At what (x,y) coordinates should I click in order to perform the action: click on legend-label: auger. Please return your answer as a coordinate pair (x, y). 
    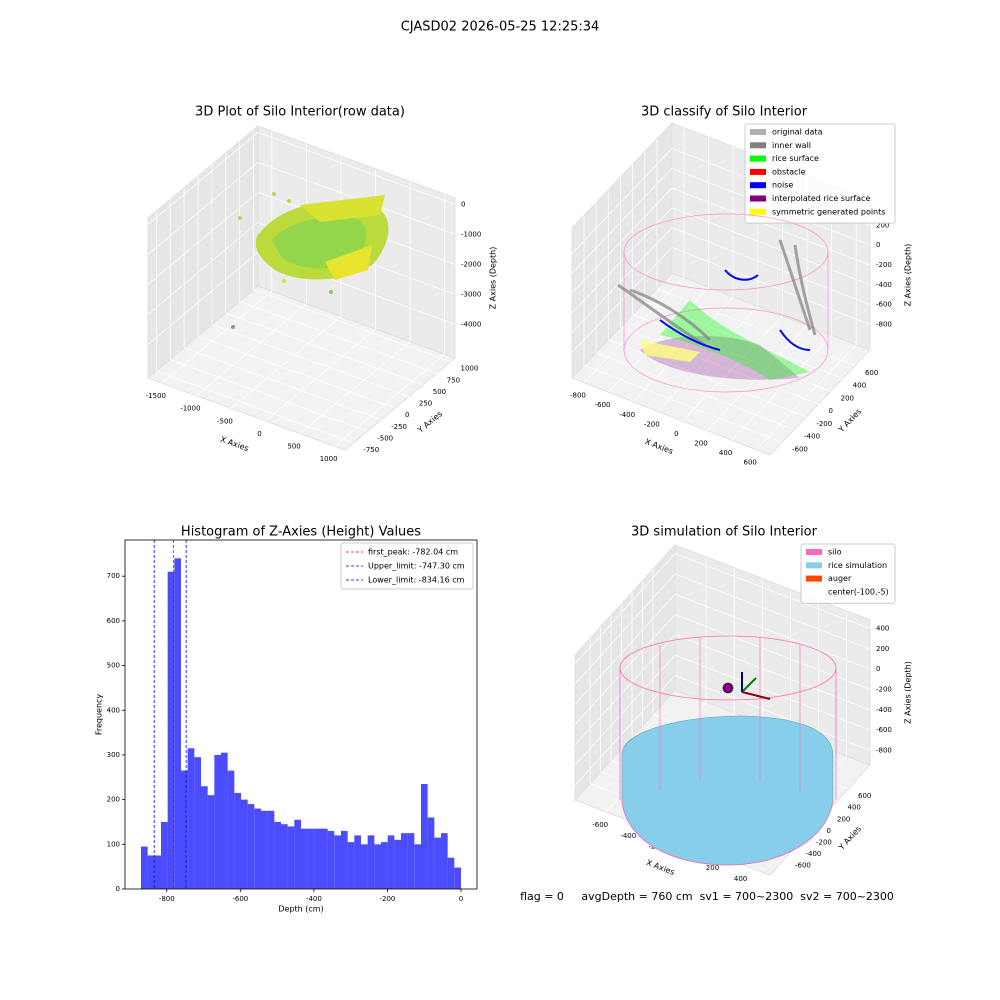
    Looking at the image, I should click on (840, 578).